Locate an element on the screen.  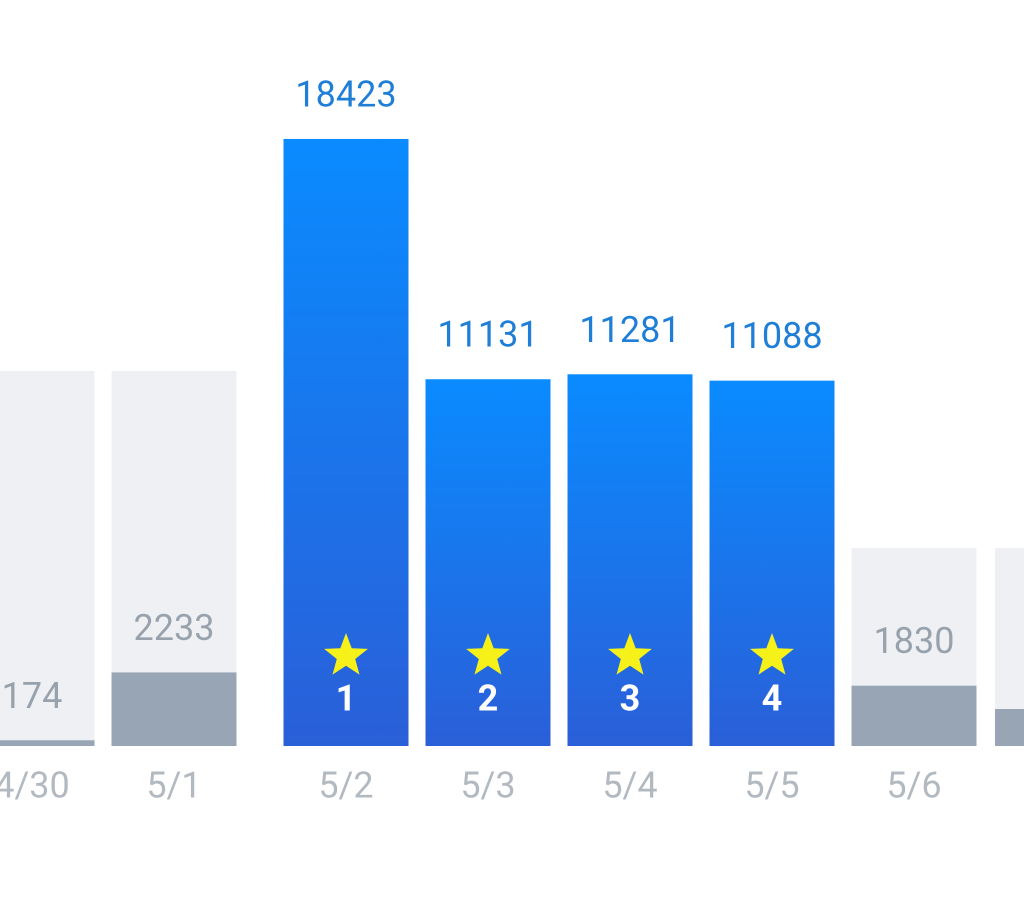
value-label: 11131 is located at coordinates (487, 335).